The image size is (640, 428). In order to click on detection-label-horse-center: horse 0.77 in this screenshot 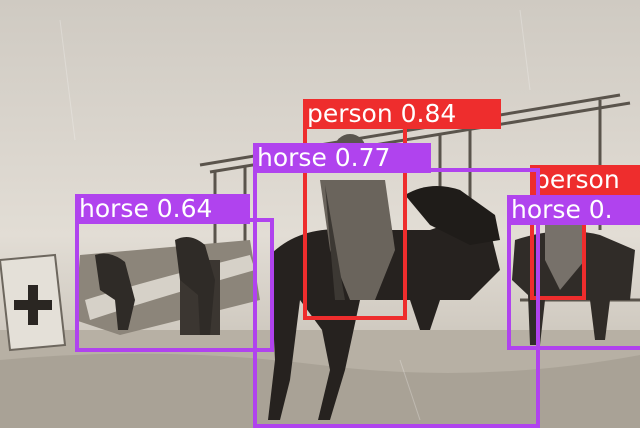, I will do `click(342, 158)`.